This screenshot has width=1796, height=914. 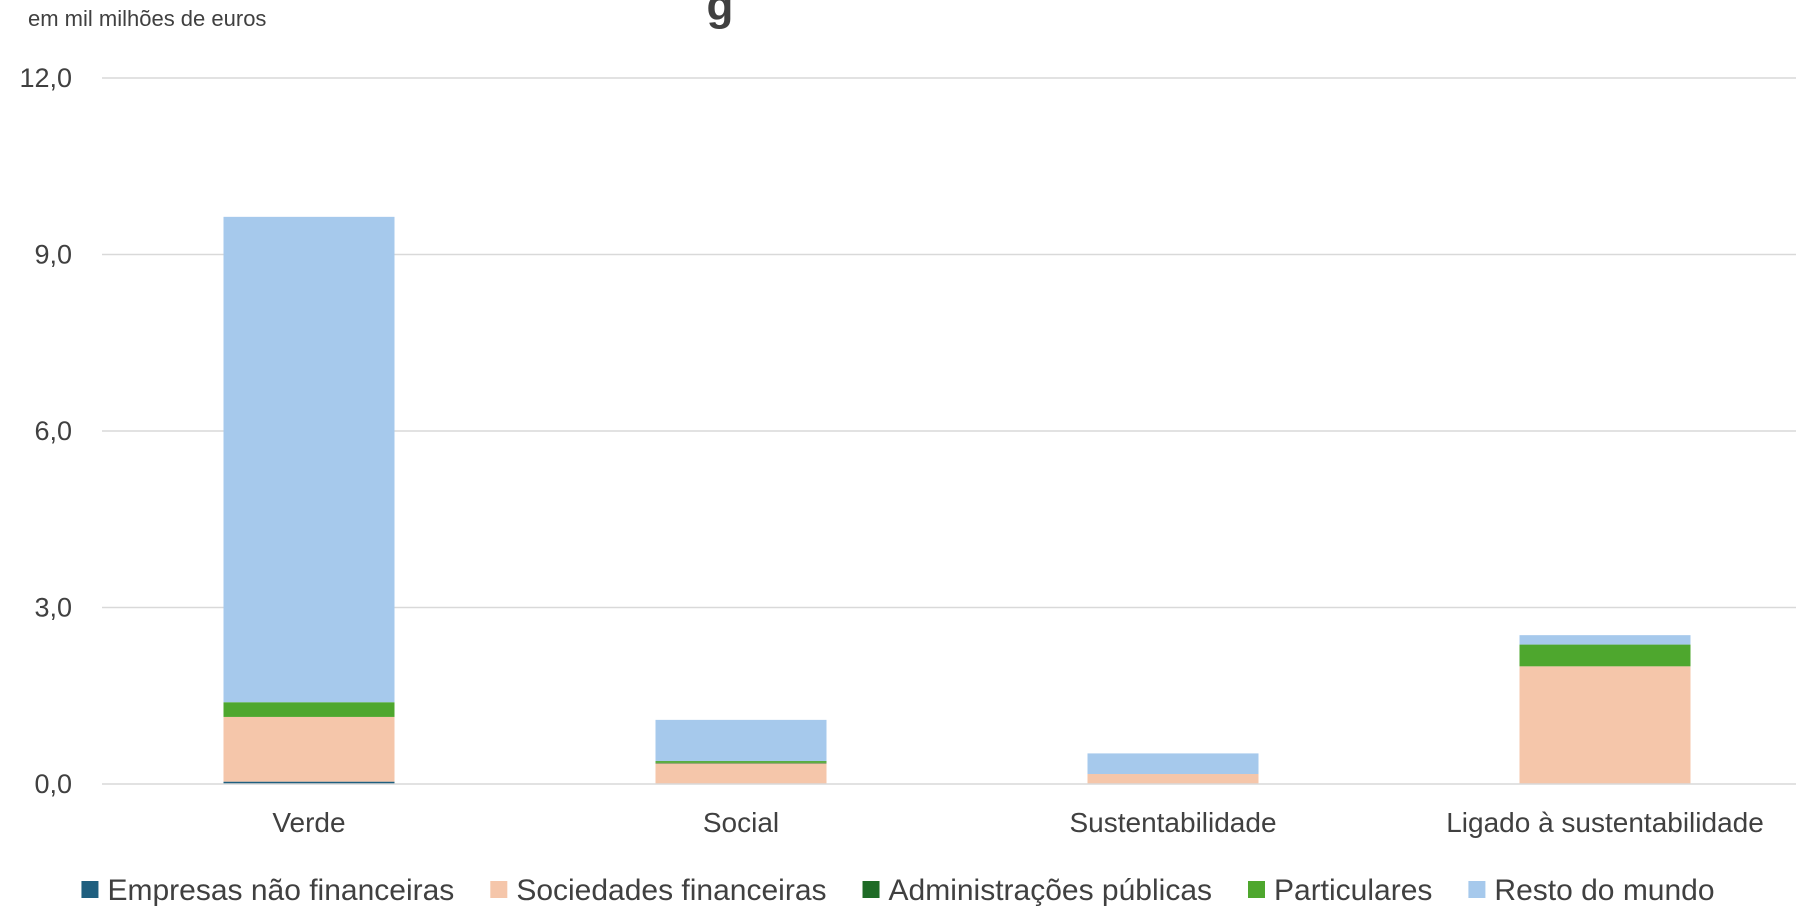 What do you see at coordinates (1604, 890) in the screenshot?
I see `legend-label: Resto do mundo` at bounding box center [1604, 890].